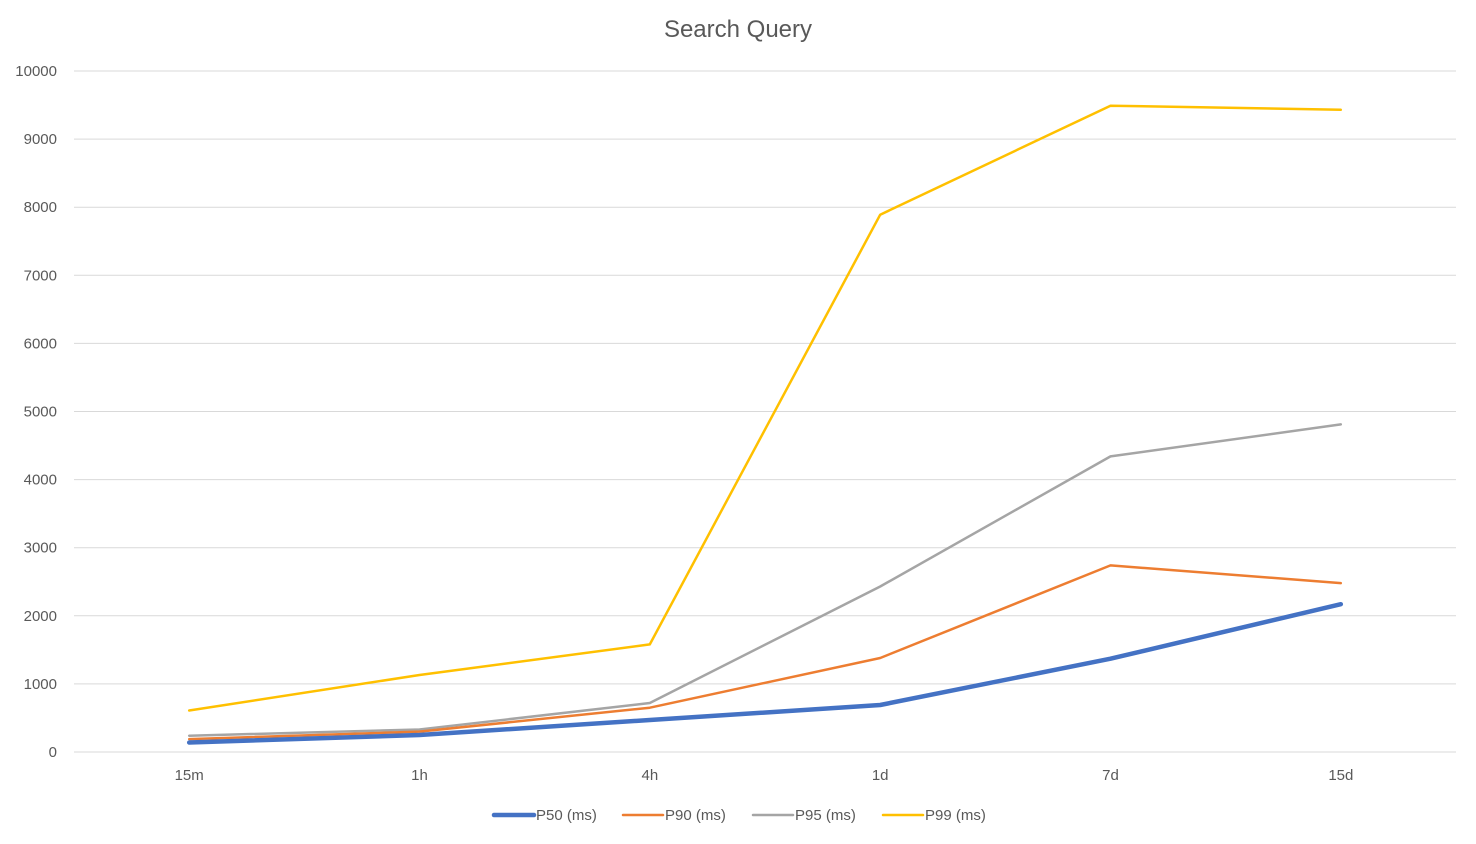 The image size is (1476, 844). I want to click on series-p50, so click(765, 673).